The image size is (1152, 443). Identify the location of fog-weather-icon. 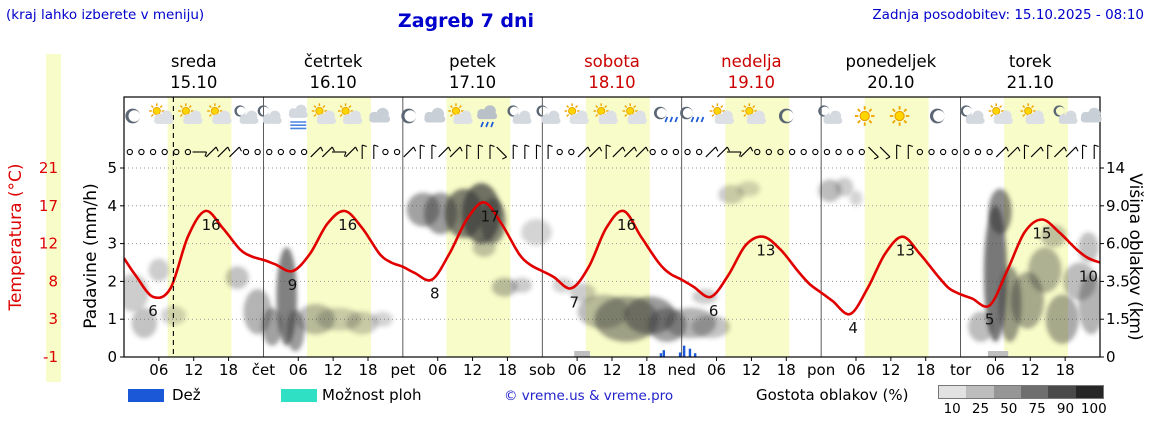
(298, 117).